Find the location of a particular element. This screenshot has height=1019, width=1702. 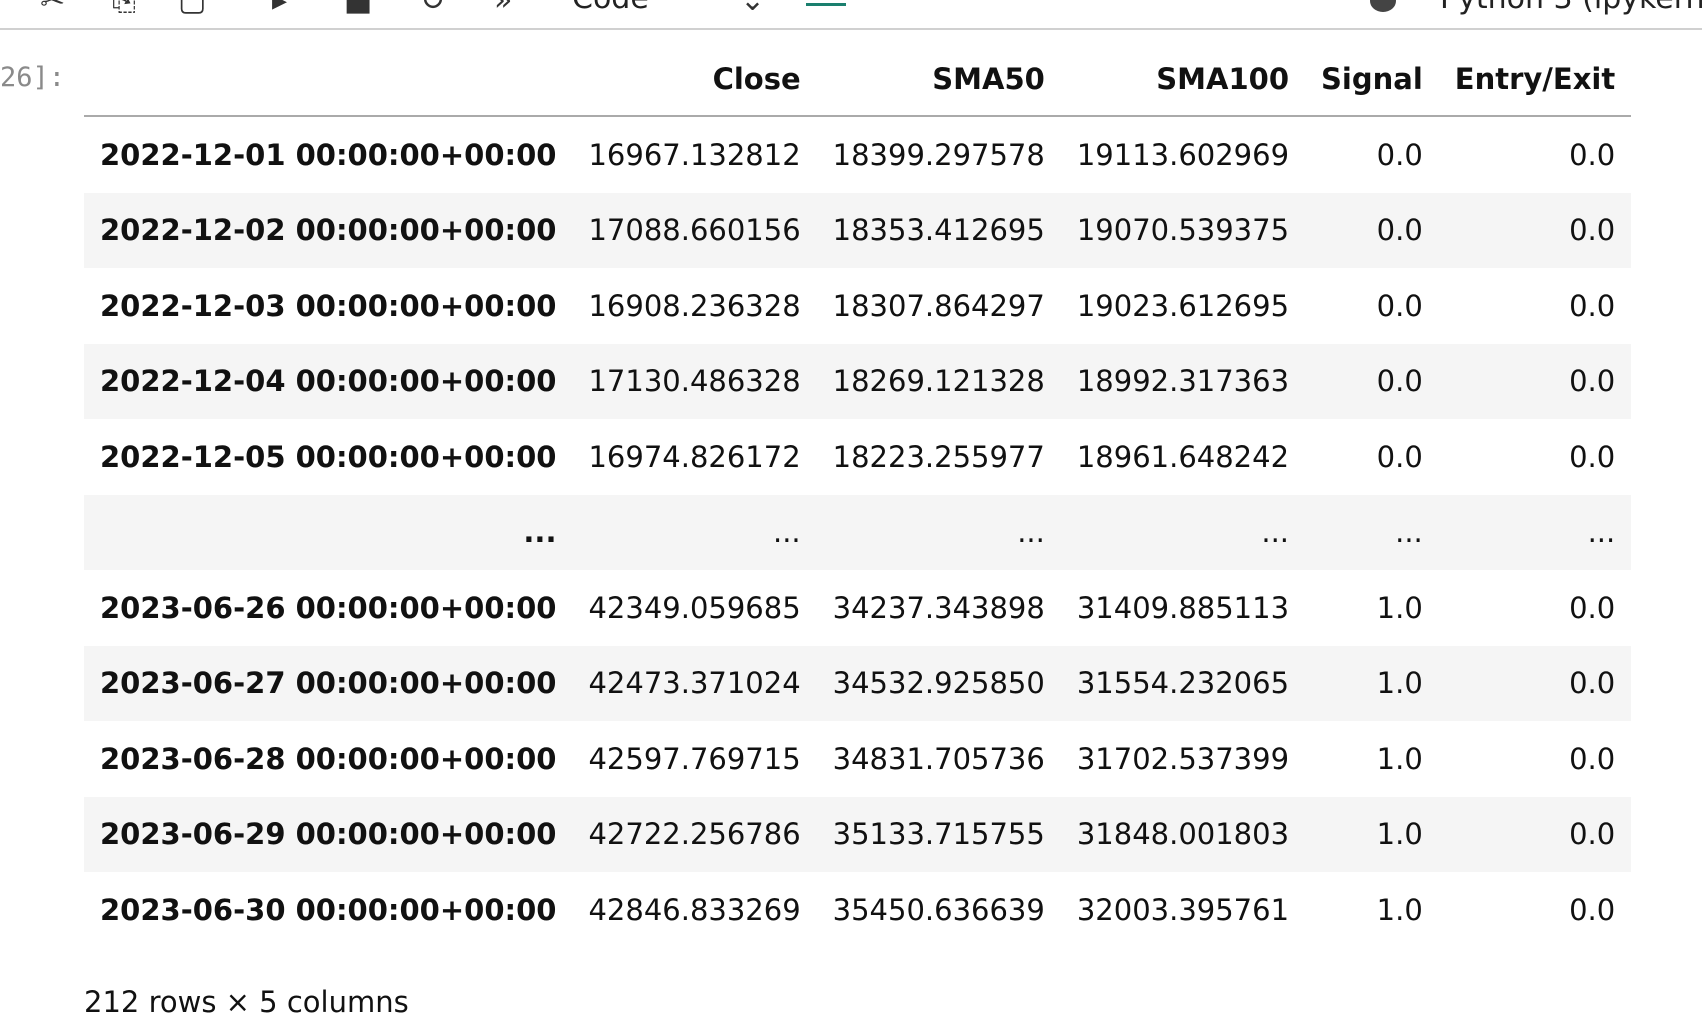

table-cell: 18269.121328 is located at coordinates (938, 381).